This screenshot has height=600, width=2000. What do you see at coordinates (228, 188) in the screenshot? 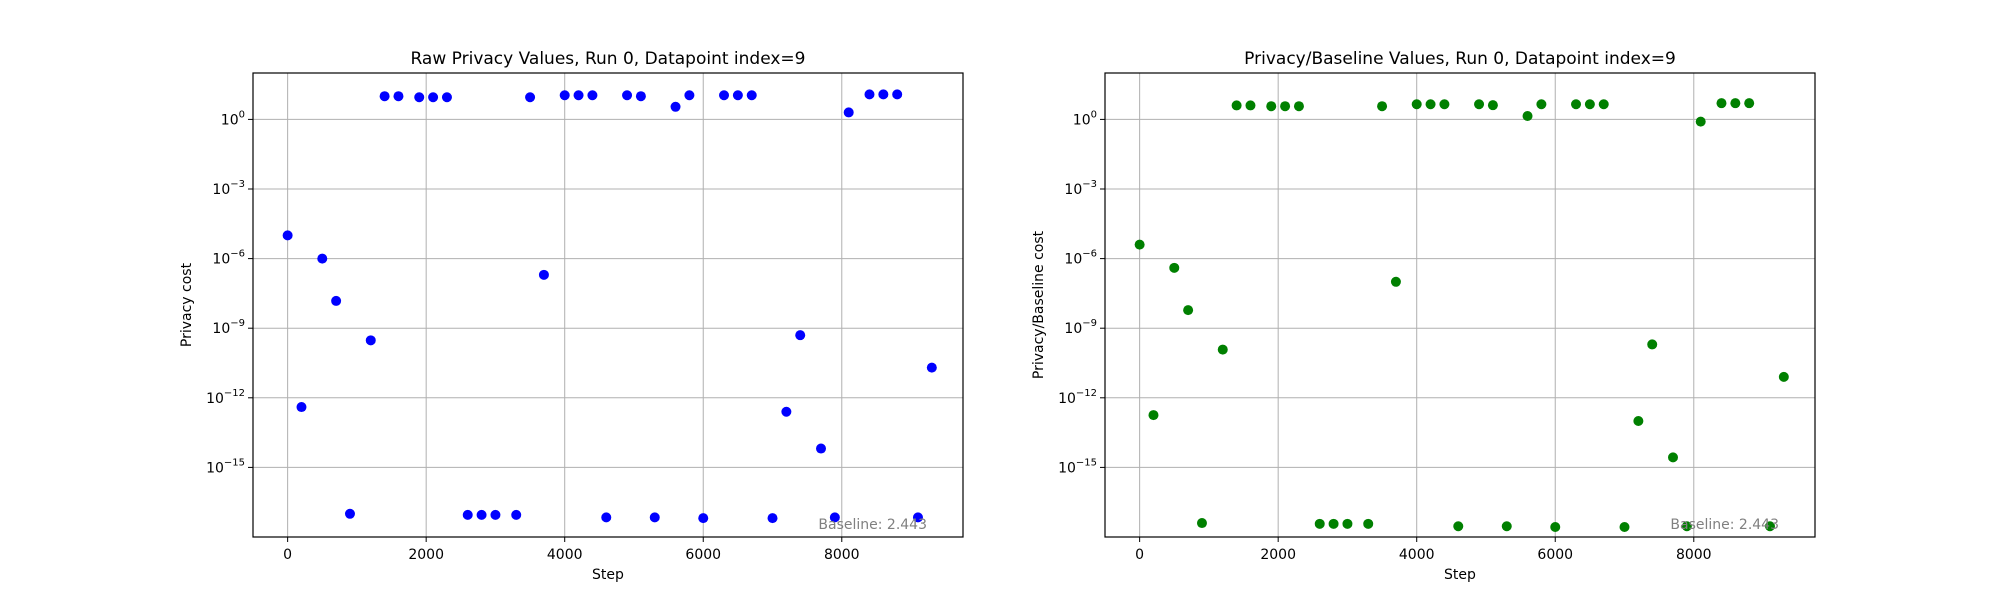
I see `y-tick-label: 10⁻³` at bounding box center [228, 188].